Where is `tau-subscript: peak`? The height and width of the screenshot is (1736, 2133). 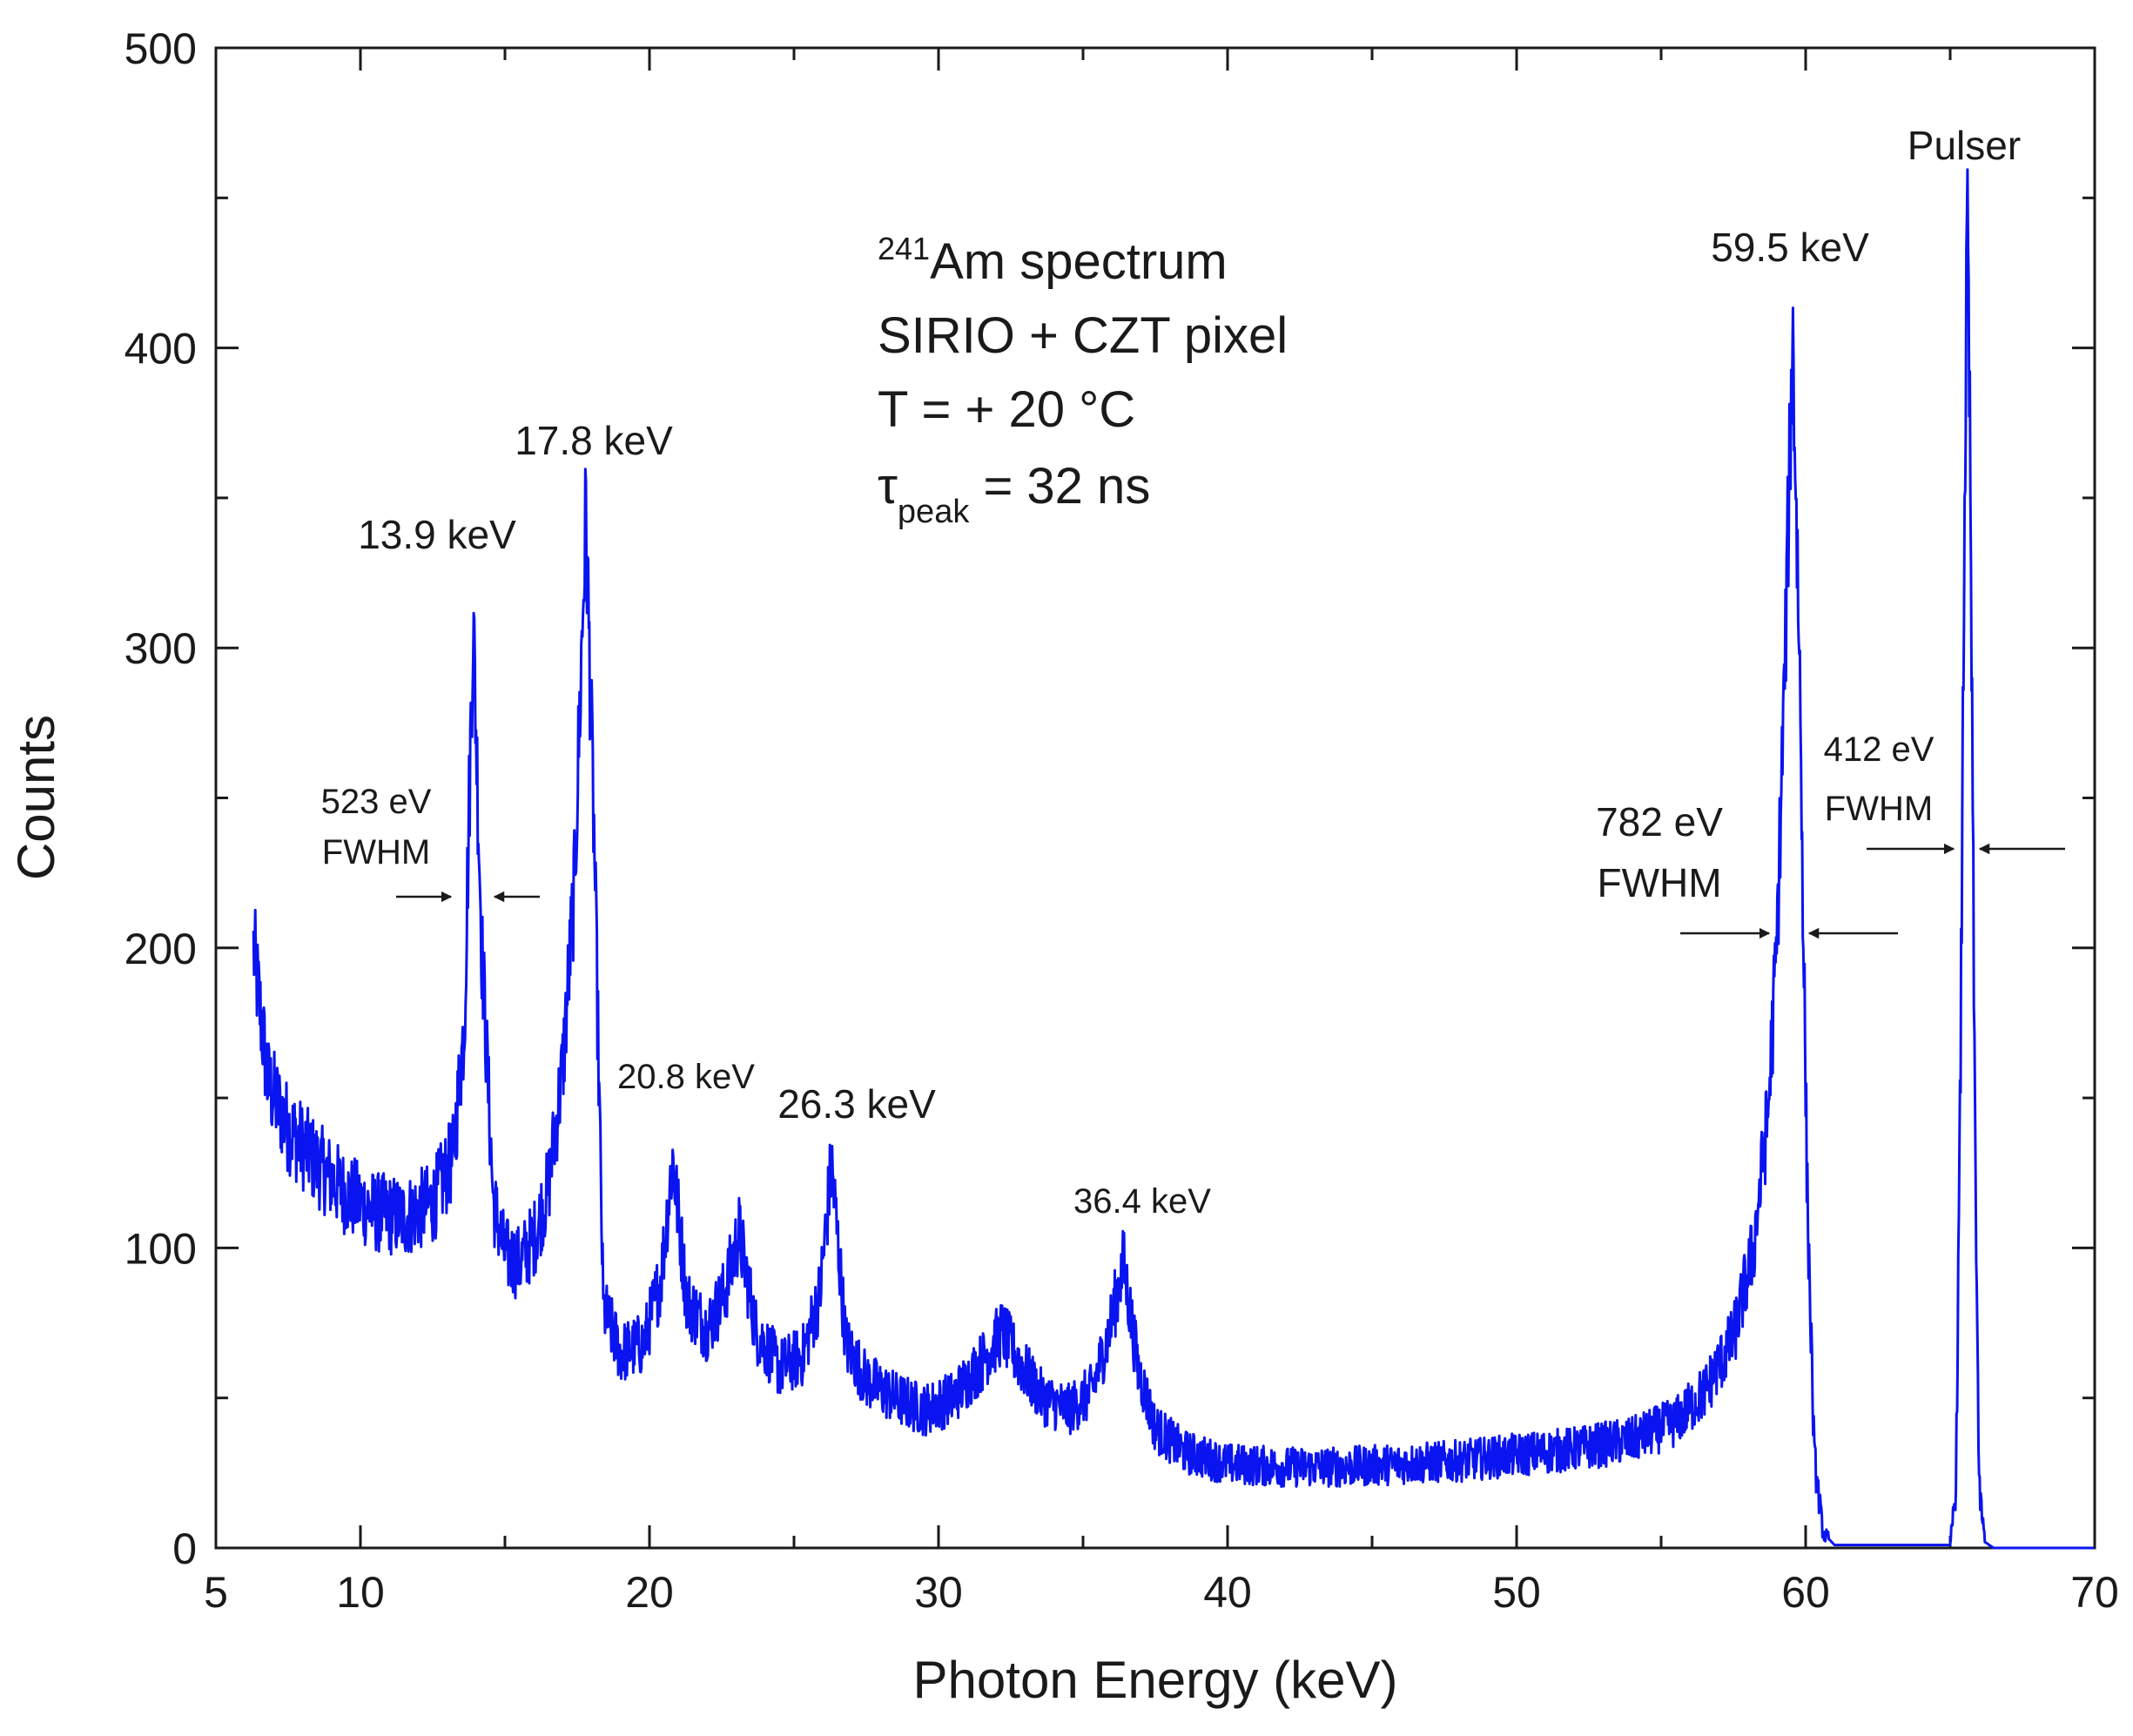
tau-subscript: peak is located at coordinates (934, 512).